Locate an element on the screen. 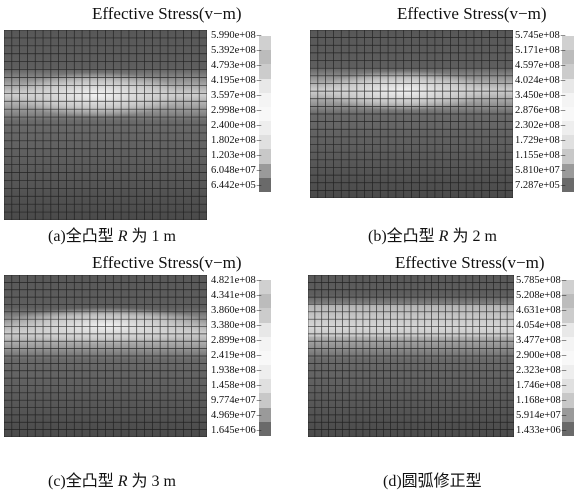 The image size is (581, 496). caption-label: (b)全凸型 is located at coordinates (403, 236).